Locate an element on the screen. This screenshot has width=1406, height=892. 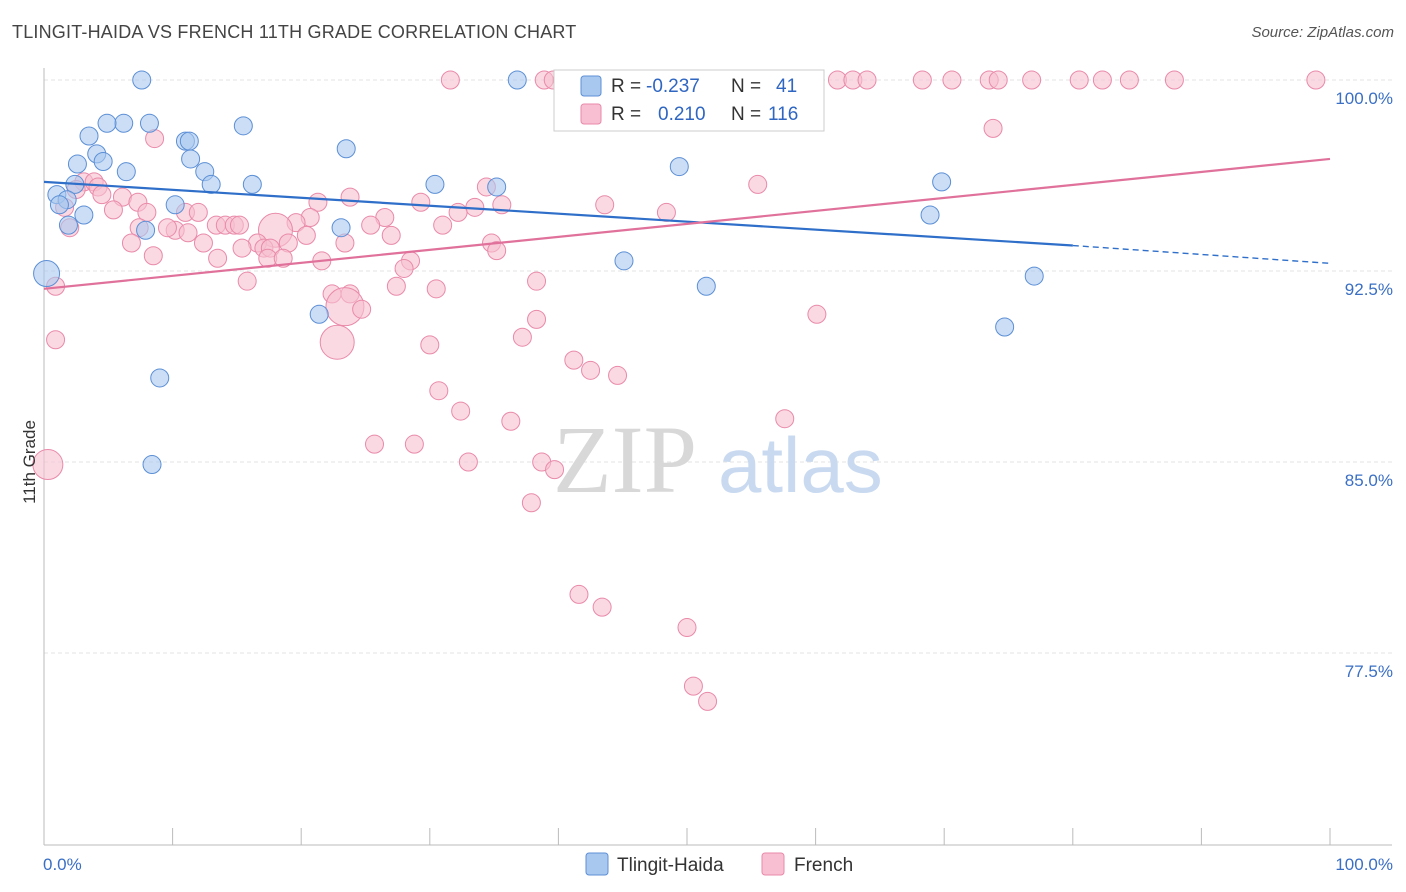
legend-r-label-1: R = is located at coordinates (626, 86).